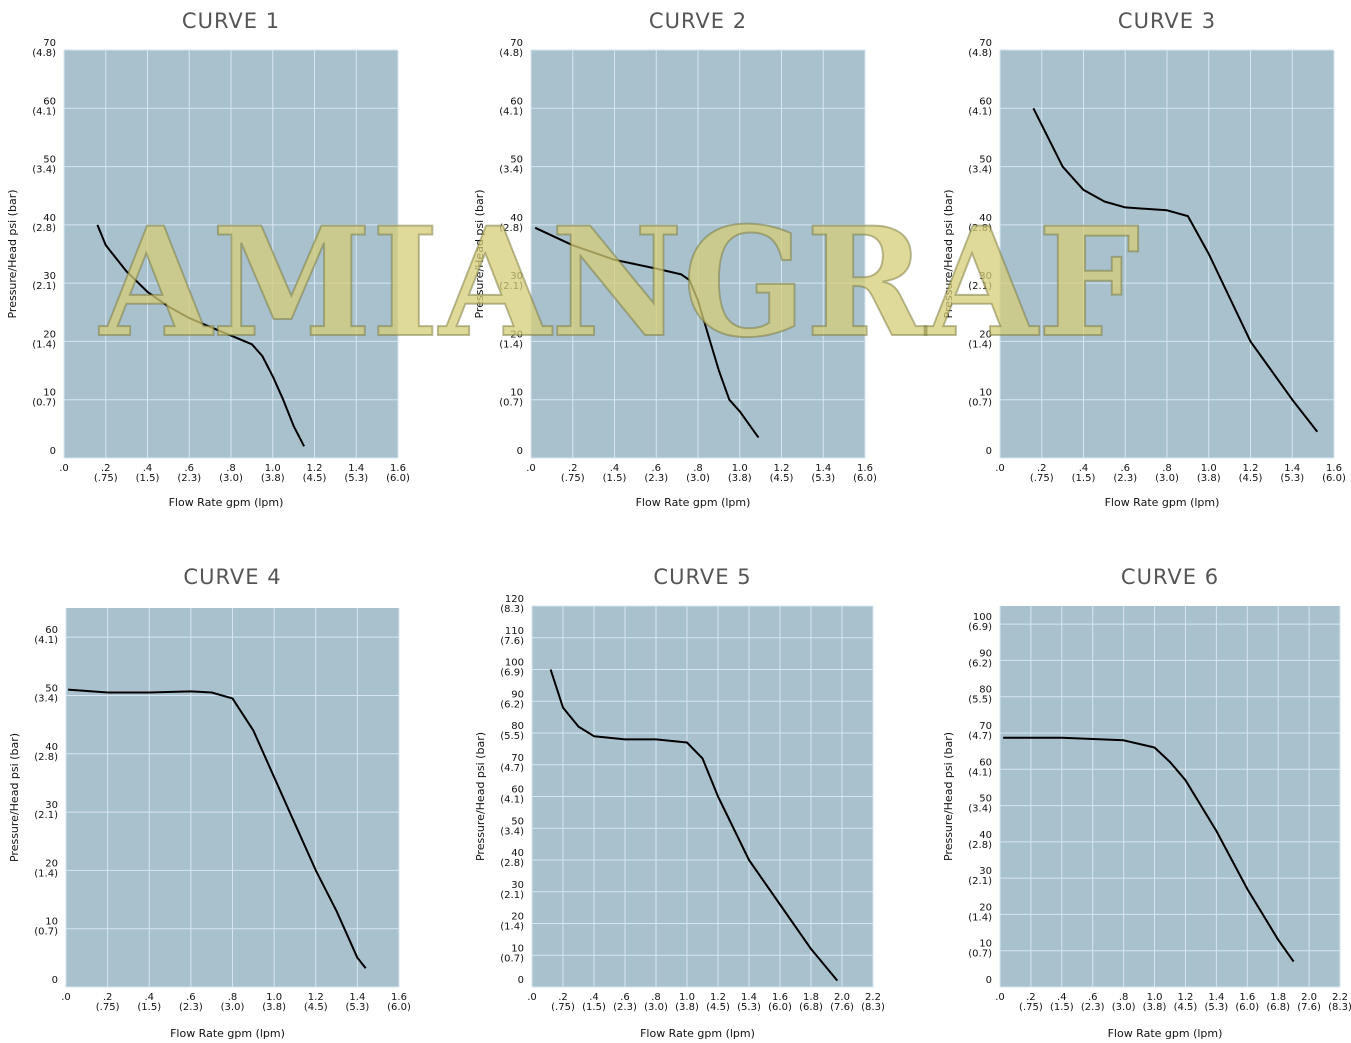 The height and width of the screenshot is (1043, 1351). What do you see at coordinates (316, 997) in the screenshot?
I see `x-tick-label: 1.2` at bounding box center [316, 997].